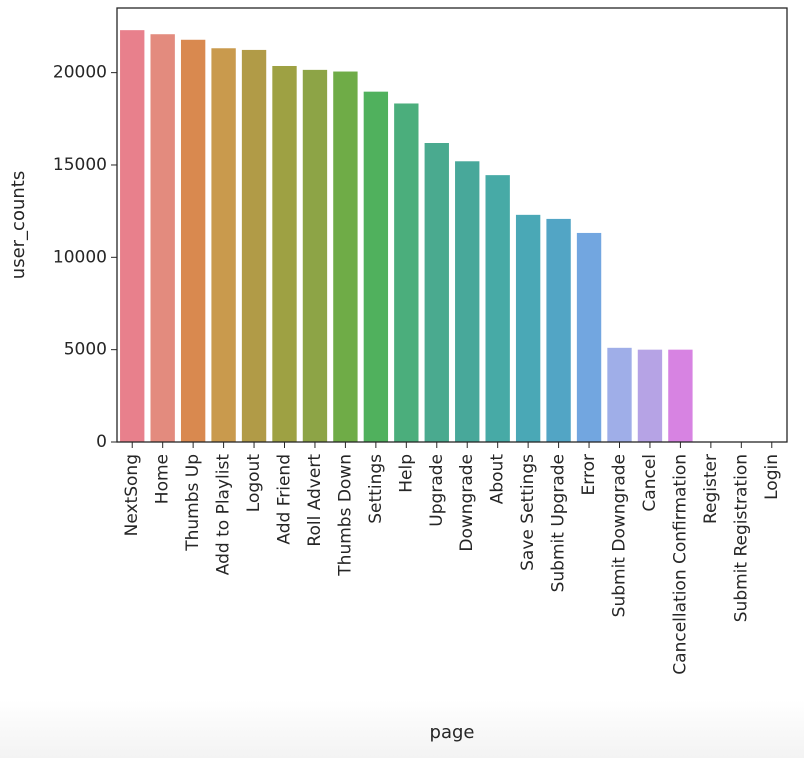 The height and width of the screenshot is (758, 804). What do you see at coordinates (345, 256) in the screenshot?
I see `bar-thumbs-down` at bounding box center [345, 256].